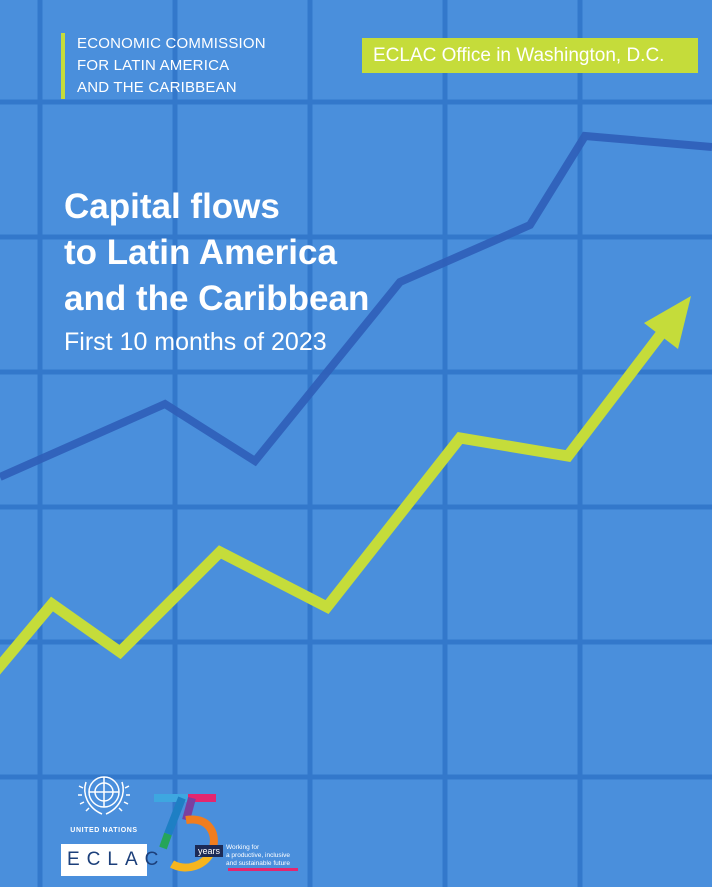  I want to click on office-badge: ECLAC Office in Washington, D.C., so click(530, 55).